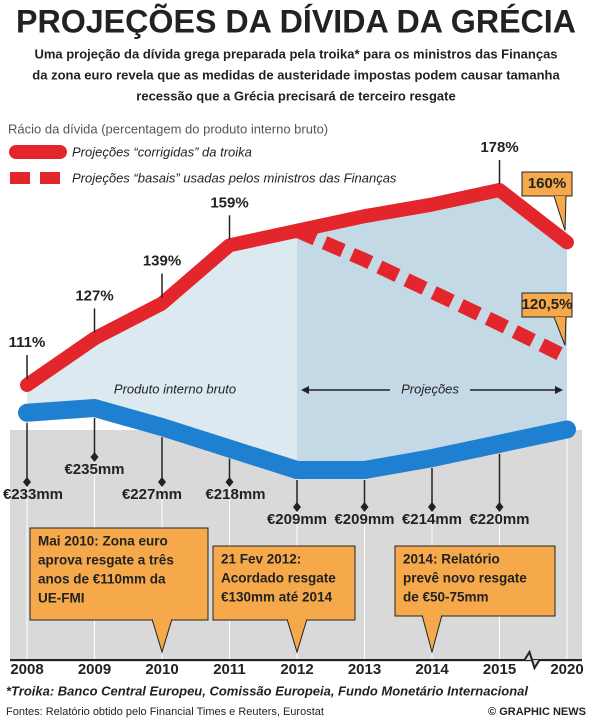 The image size is (592, 720). Describe the element at coordinates (364, 669) in the screenshot. I see `x-tick-label: 2013` at that location.